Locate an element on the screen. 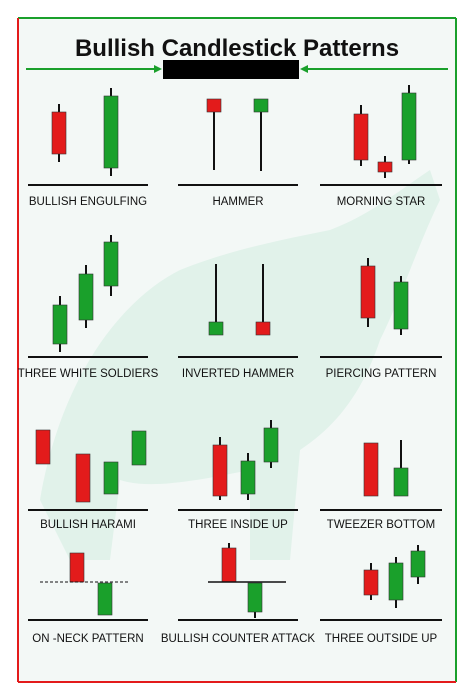  pattern-label: THREE INSIDE UP is located at coordinates (238, 525).